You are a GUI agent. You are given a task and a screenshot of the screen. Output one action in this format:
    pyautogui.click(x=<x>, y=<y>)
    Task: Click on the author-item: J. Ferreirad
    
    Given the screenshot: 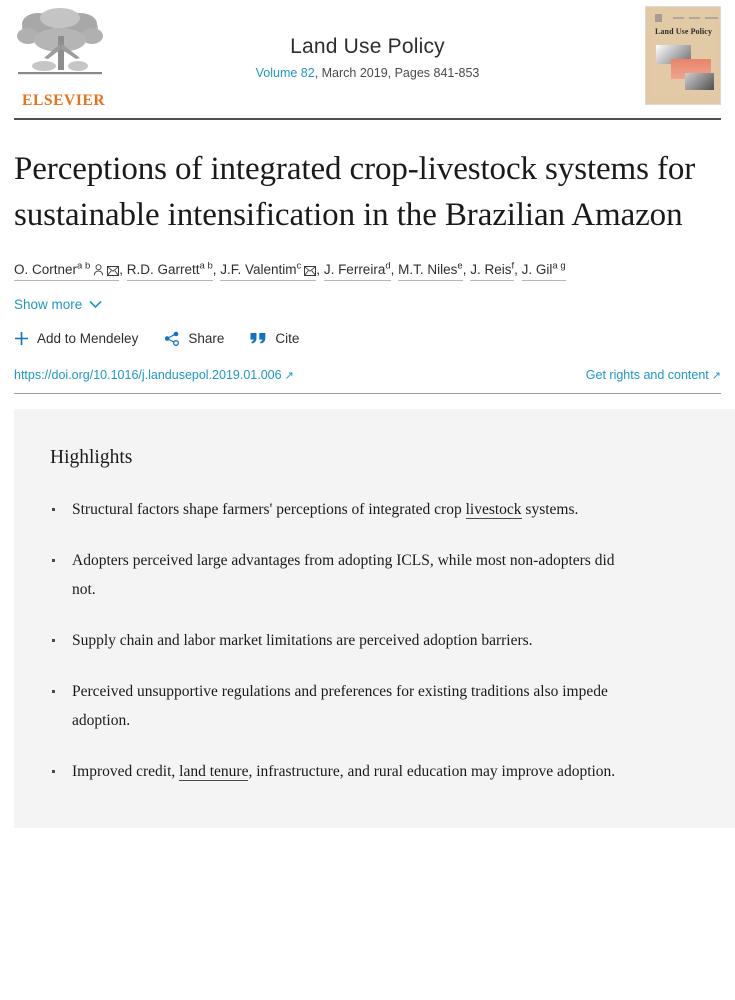 What is the action you would take?
    pyautogui.click(x=357, y=270)
    